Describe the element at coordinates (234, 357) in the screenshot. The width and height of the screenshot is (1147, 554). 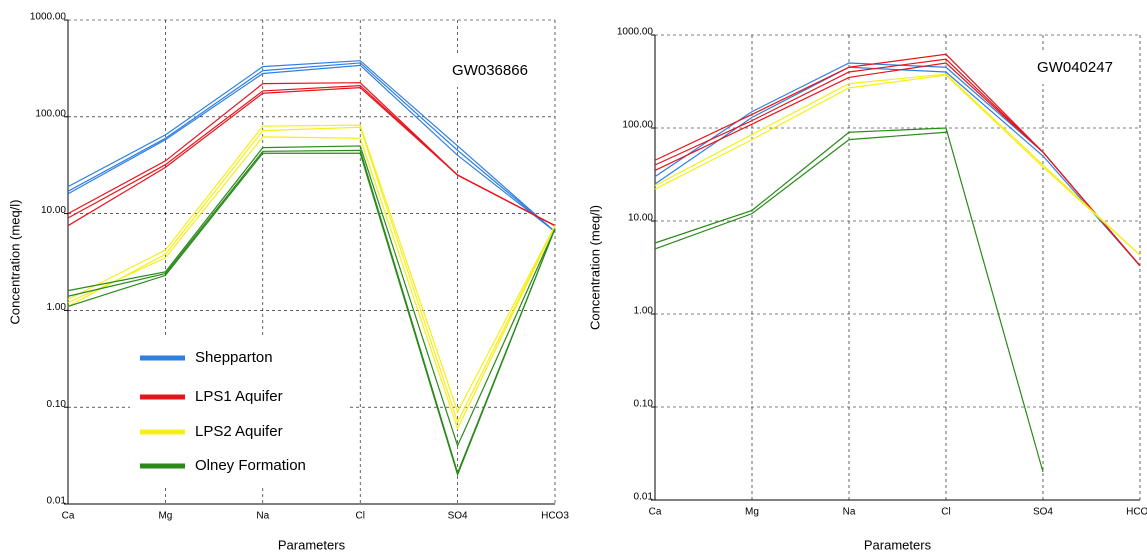
I see `legend-label: Shepparton` at that location.